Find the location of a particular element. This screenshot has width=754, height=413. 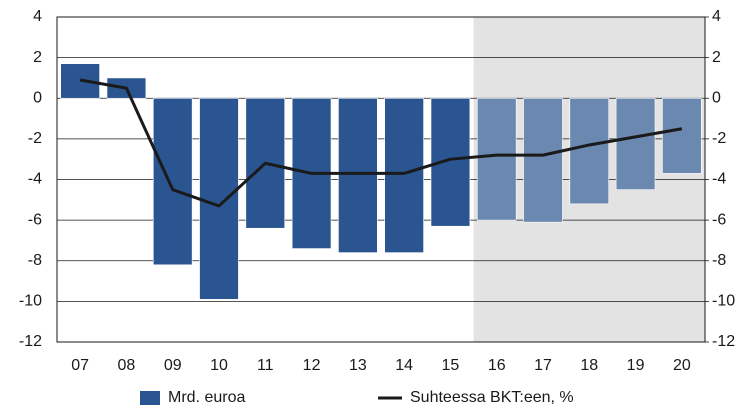

x-tick-label: 11 is located at coordinates (265, 365).